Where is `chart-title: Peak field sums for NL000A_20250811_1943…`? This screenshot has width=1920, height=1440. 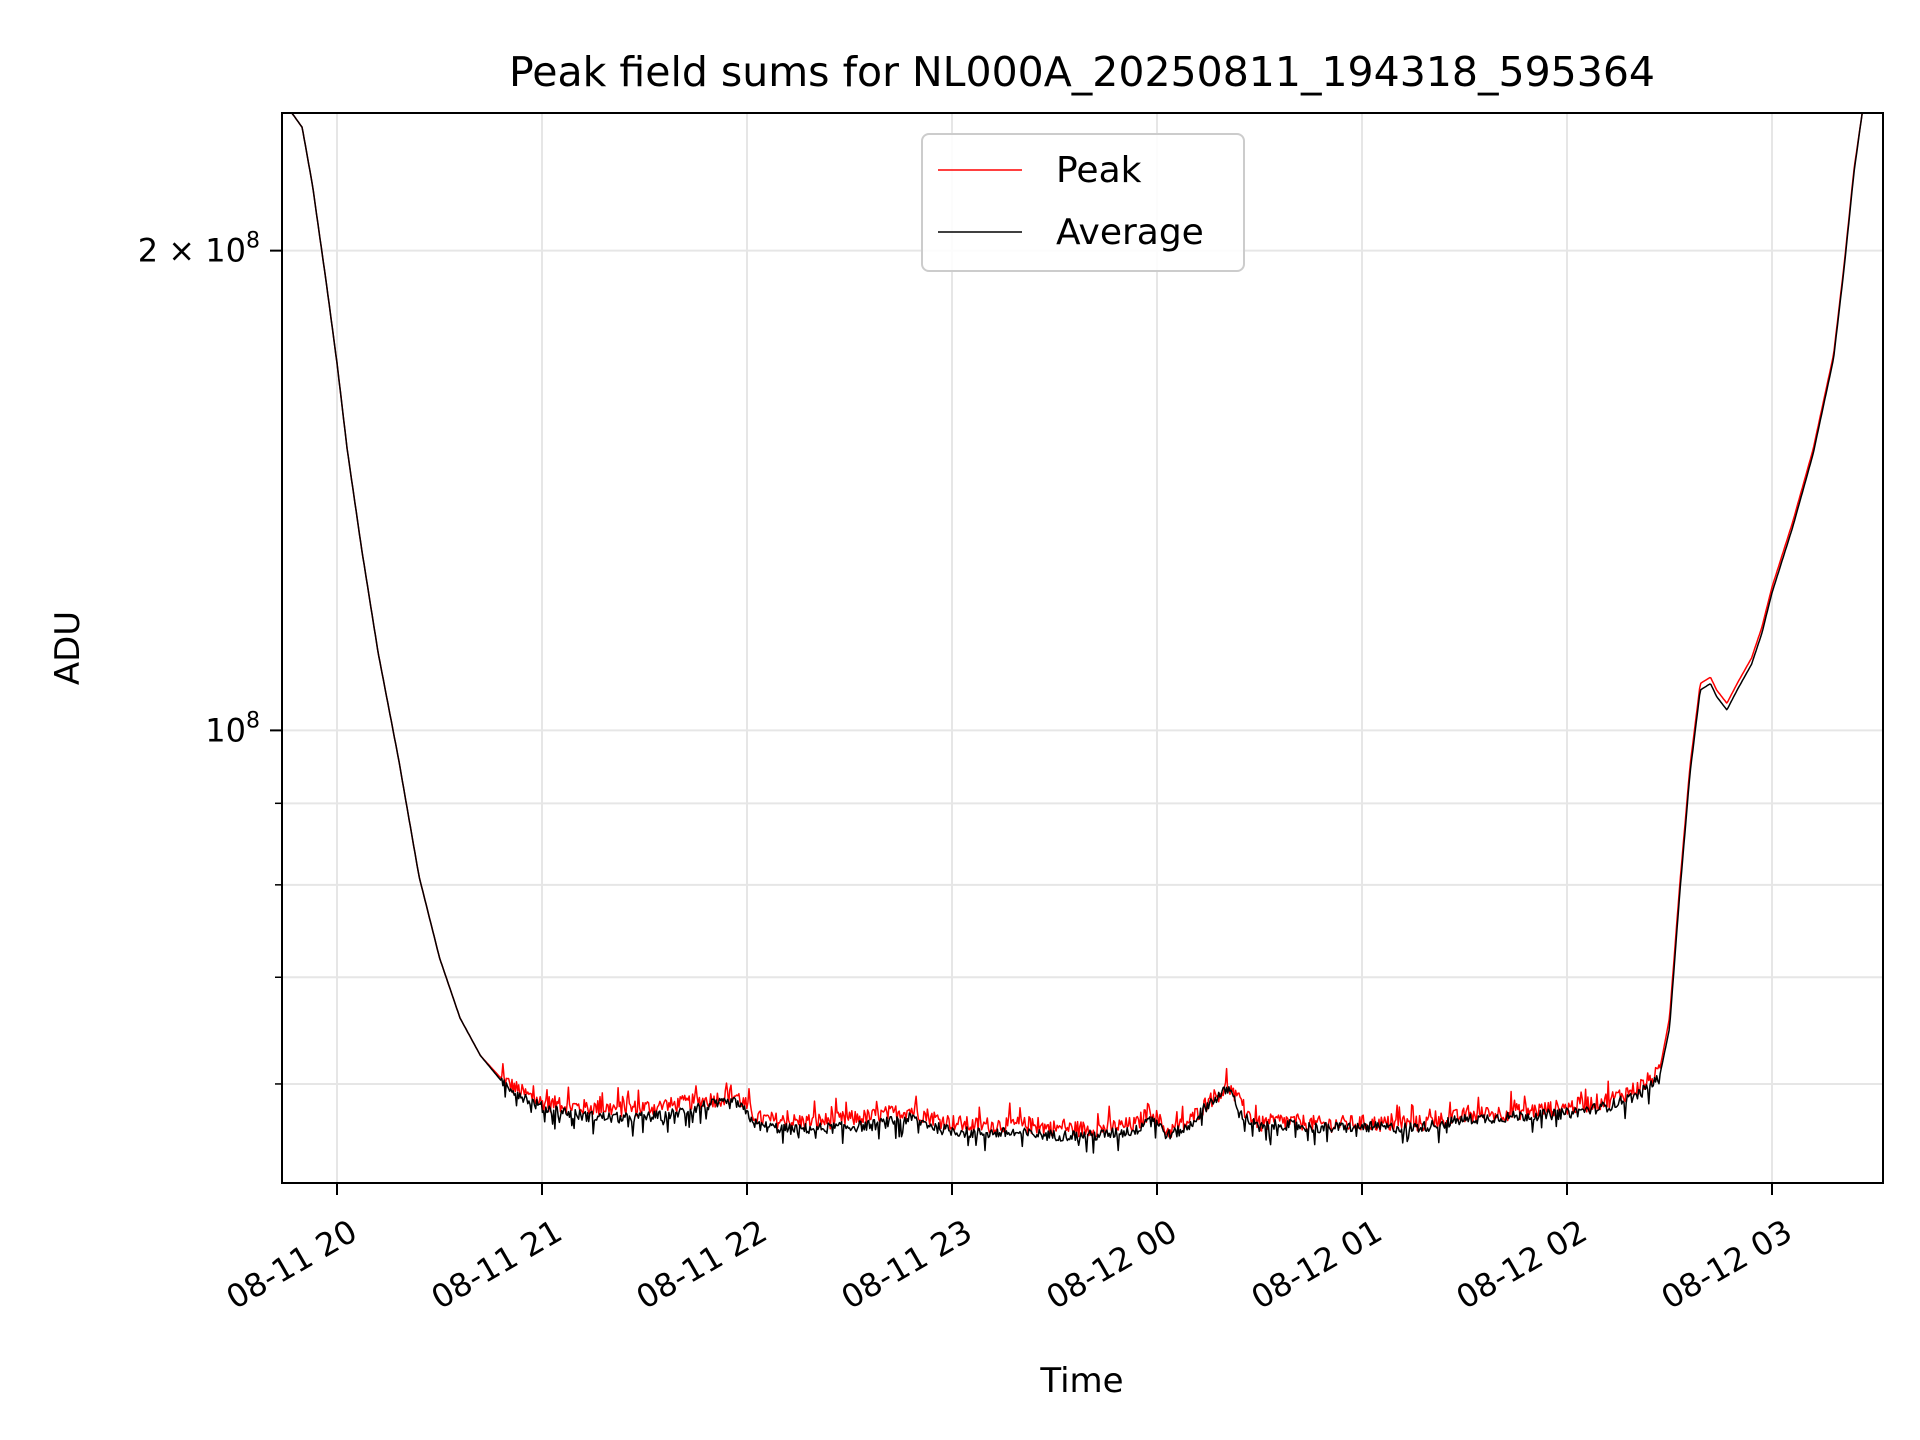 chart-title: Peak field sums for NL000A_20250811_1943… is located at coordinates (1082, 72).